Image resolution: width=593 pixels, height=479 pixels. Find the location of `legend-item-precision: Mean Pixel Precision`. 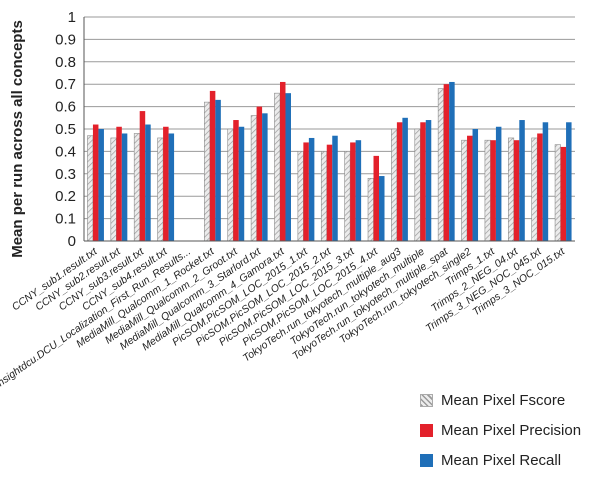

legend-item-precision: Mean Pixel Precision is located at coordinates (500, 430).